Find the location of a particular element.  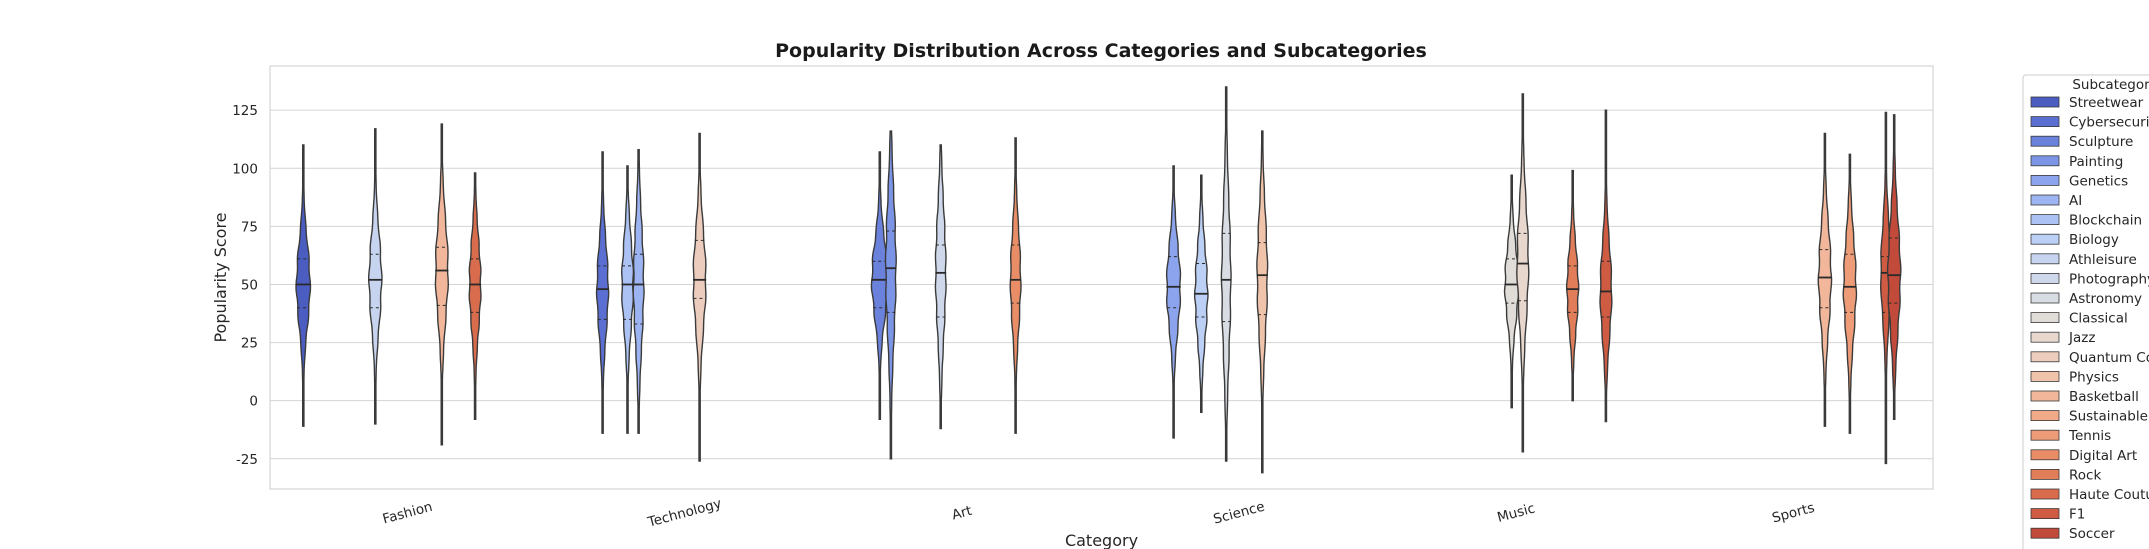

x-tick-label: Fashion is located at coordinates (407, 513).